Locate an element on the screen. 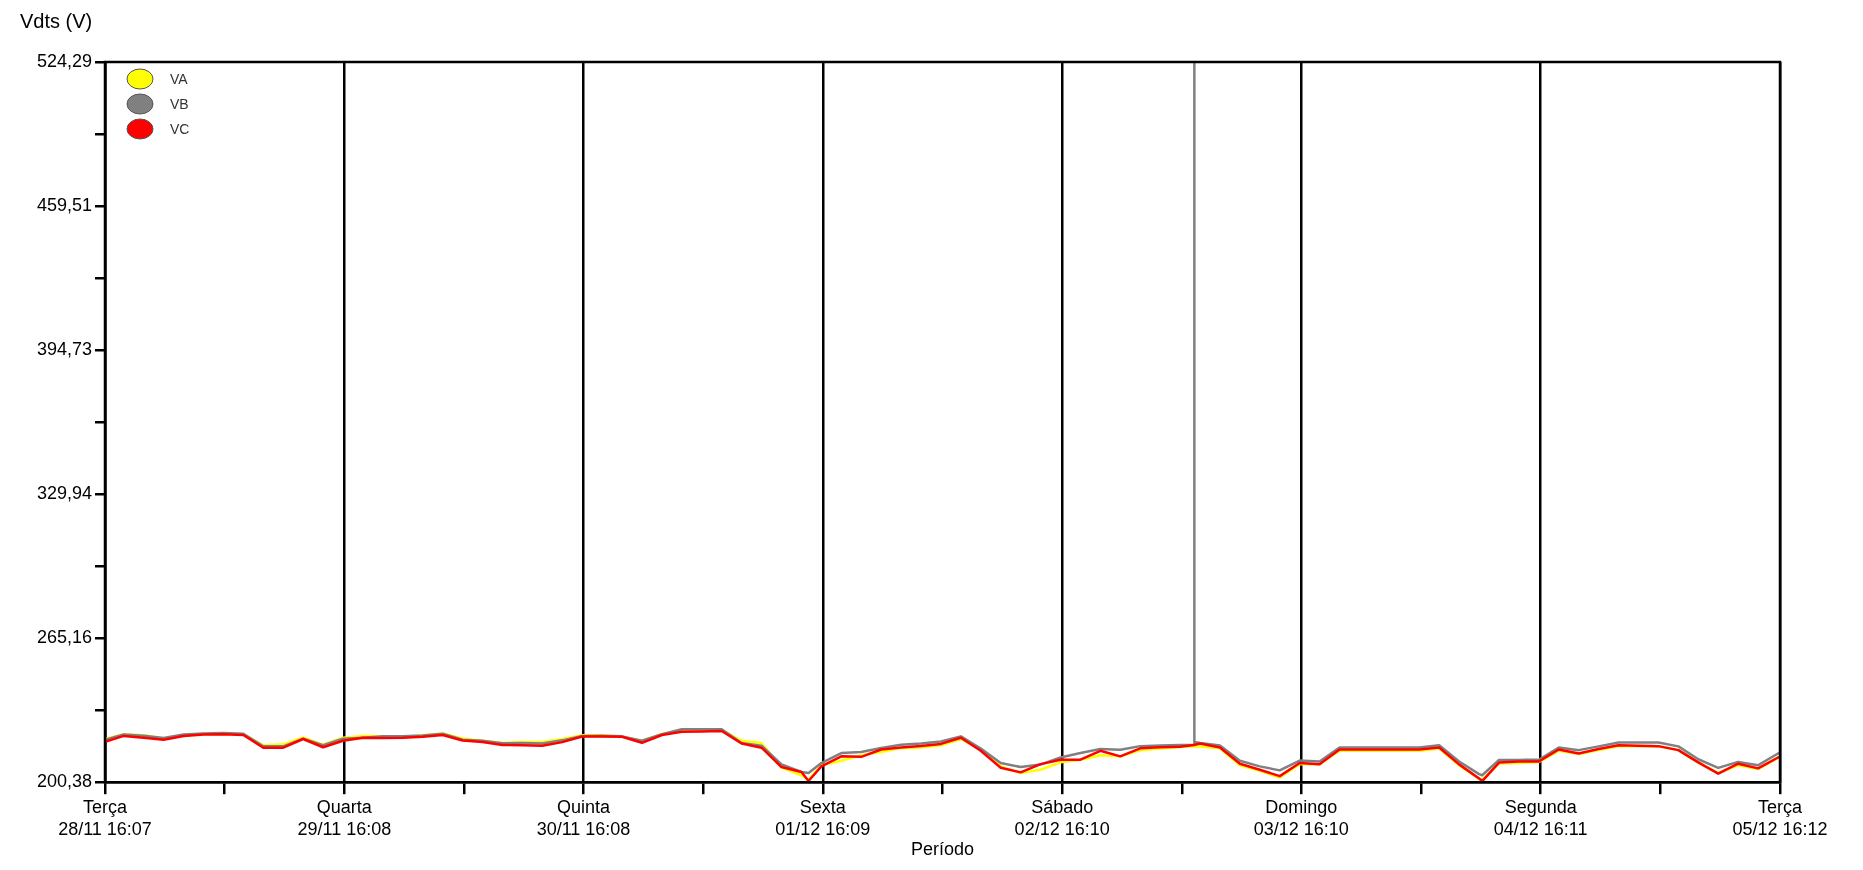 The width and height of the screenshot is (1863, 870). y-tick-label: 524,29 is located at coordinates (64, 60).